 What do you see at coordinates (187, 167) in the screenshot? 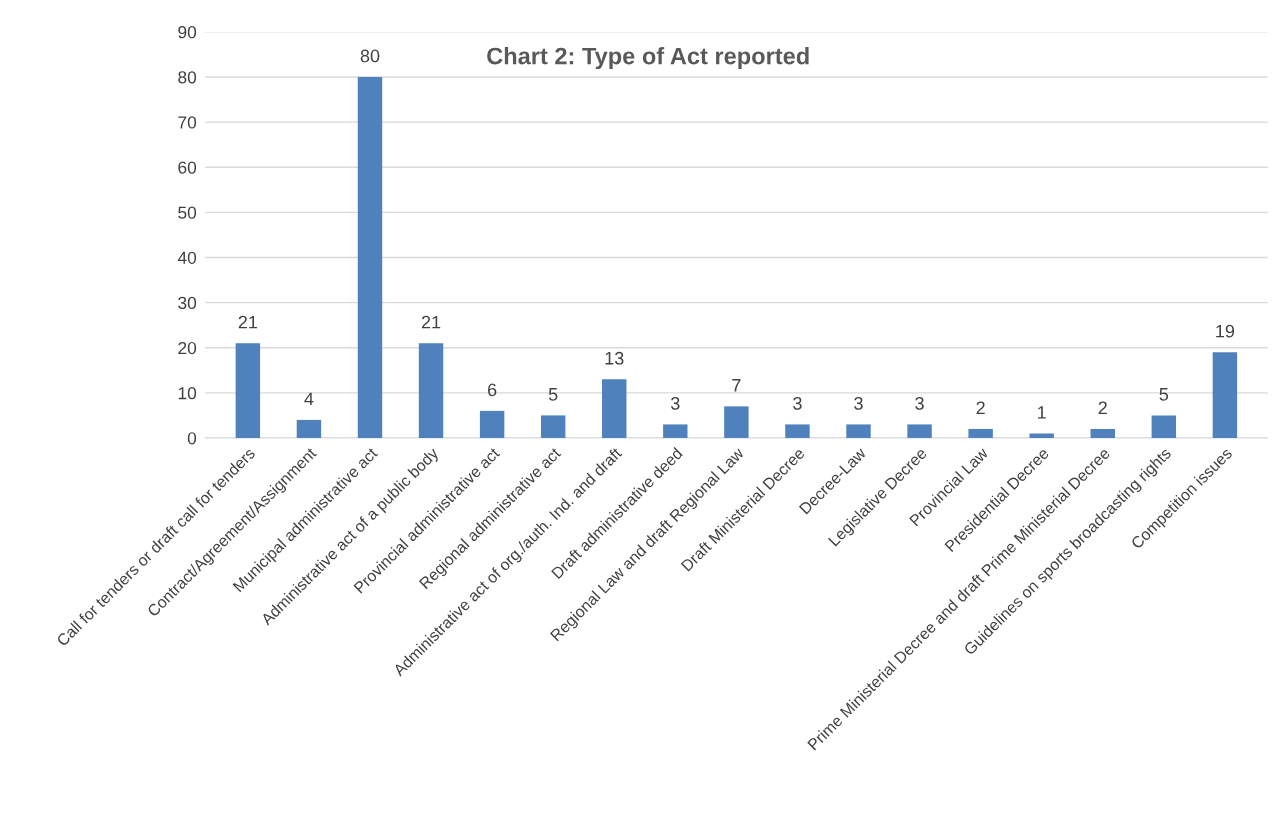
I see `y-tick-label: 60` at bounding box center [187, 167].